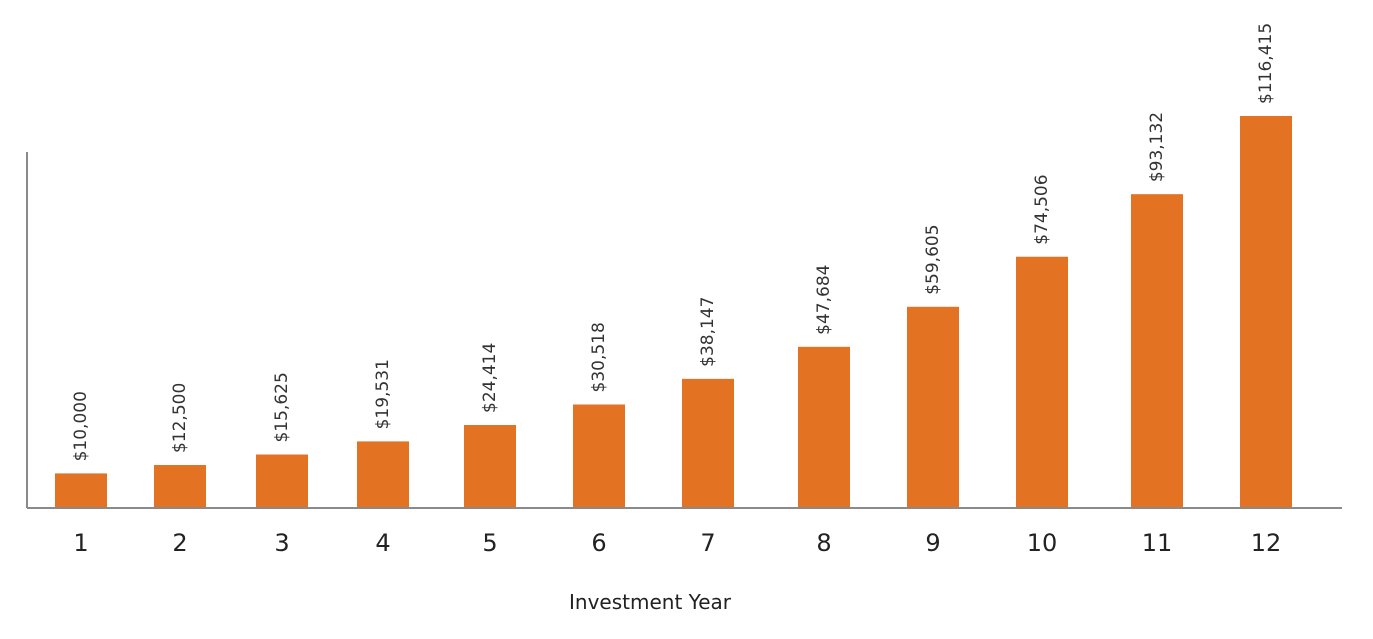  What do you see at coordinates (80, 543) in the screenshot?
I see `x-tick-label-1: 1` at bounding box center [80, 543].